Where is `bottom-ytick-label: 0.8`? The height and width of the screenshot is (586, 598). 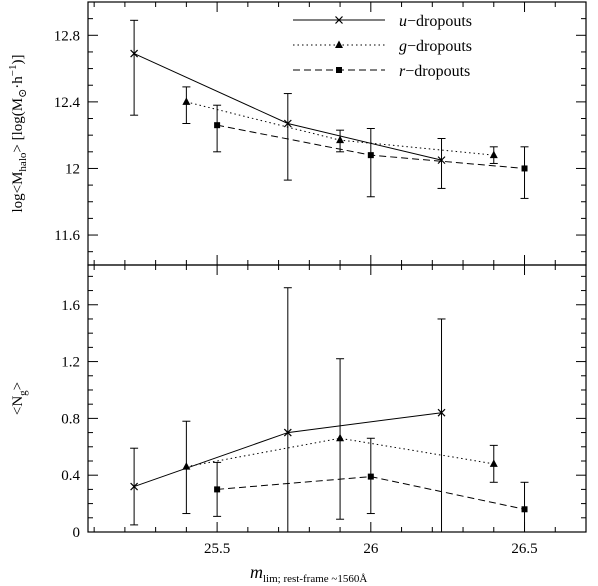 bottom-ytick-label: 0.8 is located at coordinates (70, 419).